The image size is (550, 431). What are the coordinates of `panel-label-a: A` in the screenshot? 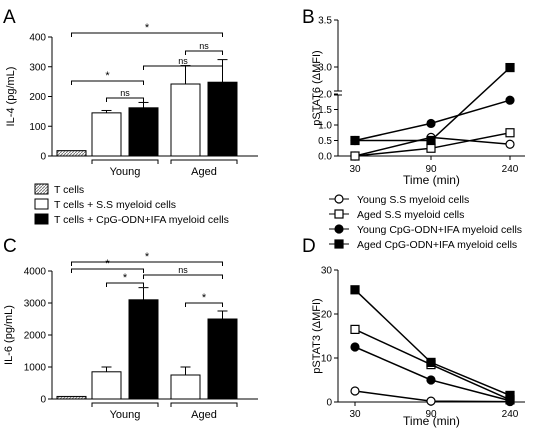 It's located at (9, 17).